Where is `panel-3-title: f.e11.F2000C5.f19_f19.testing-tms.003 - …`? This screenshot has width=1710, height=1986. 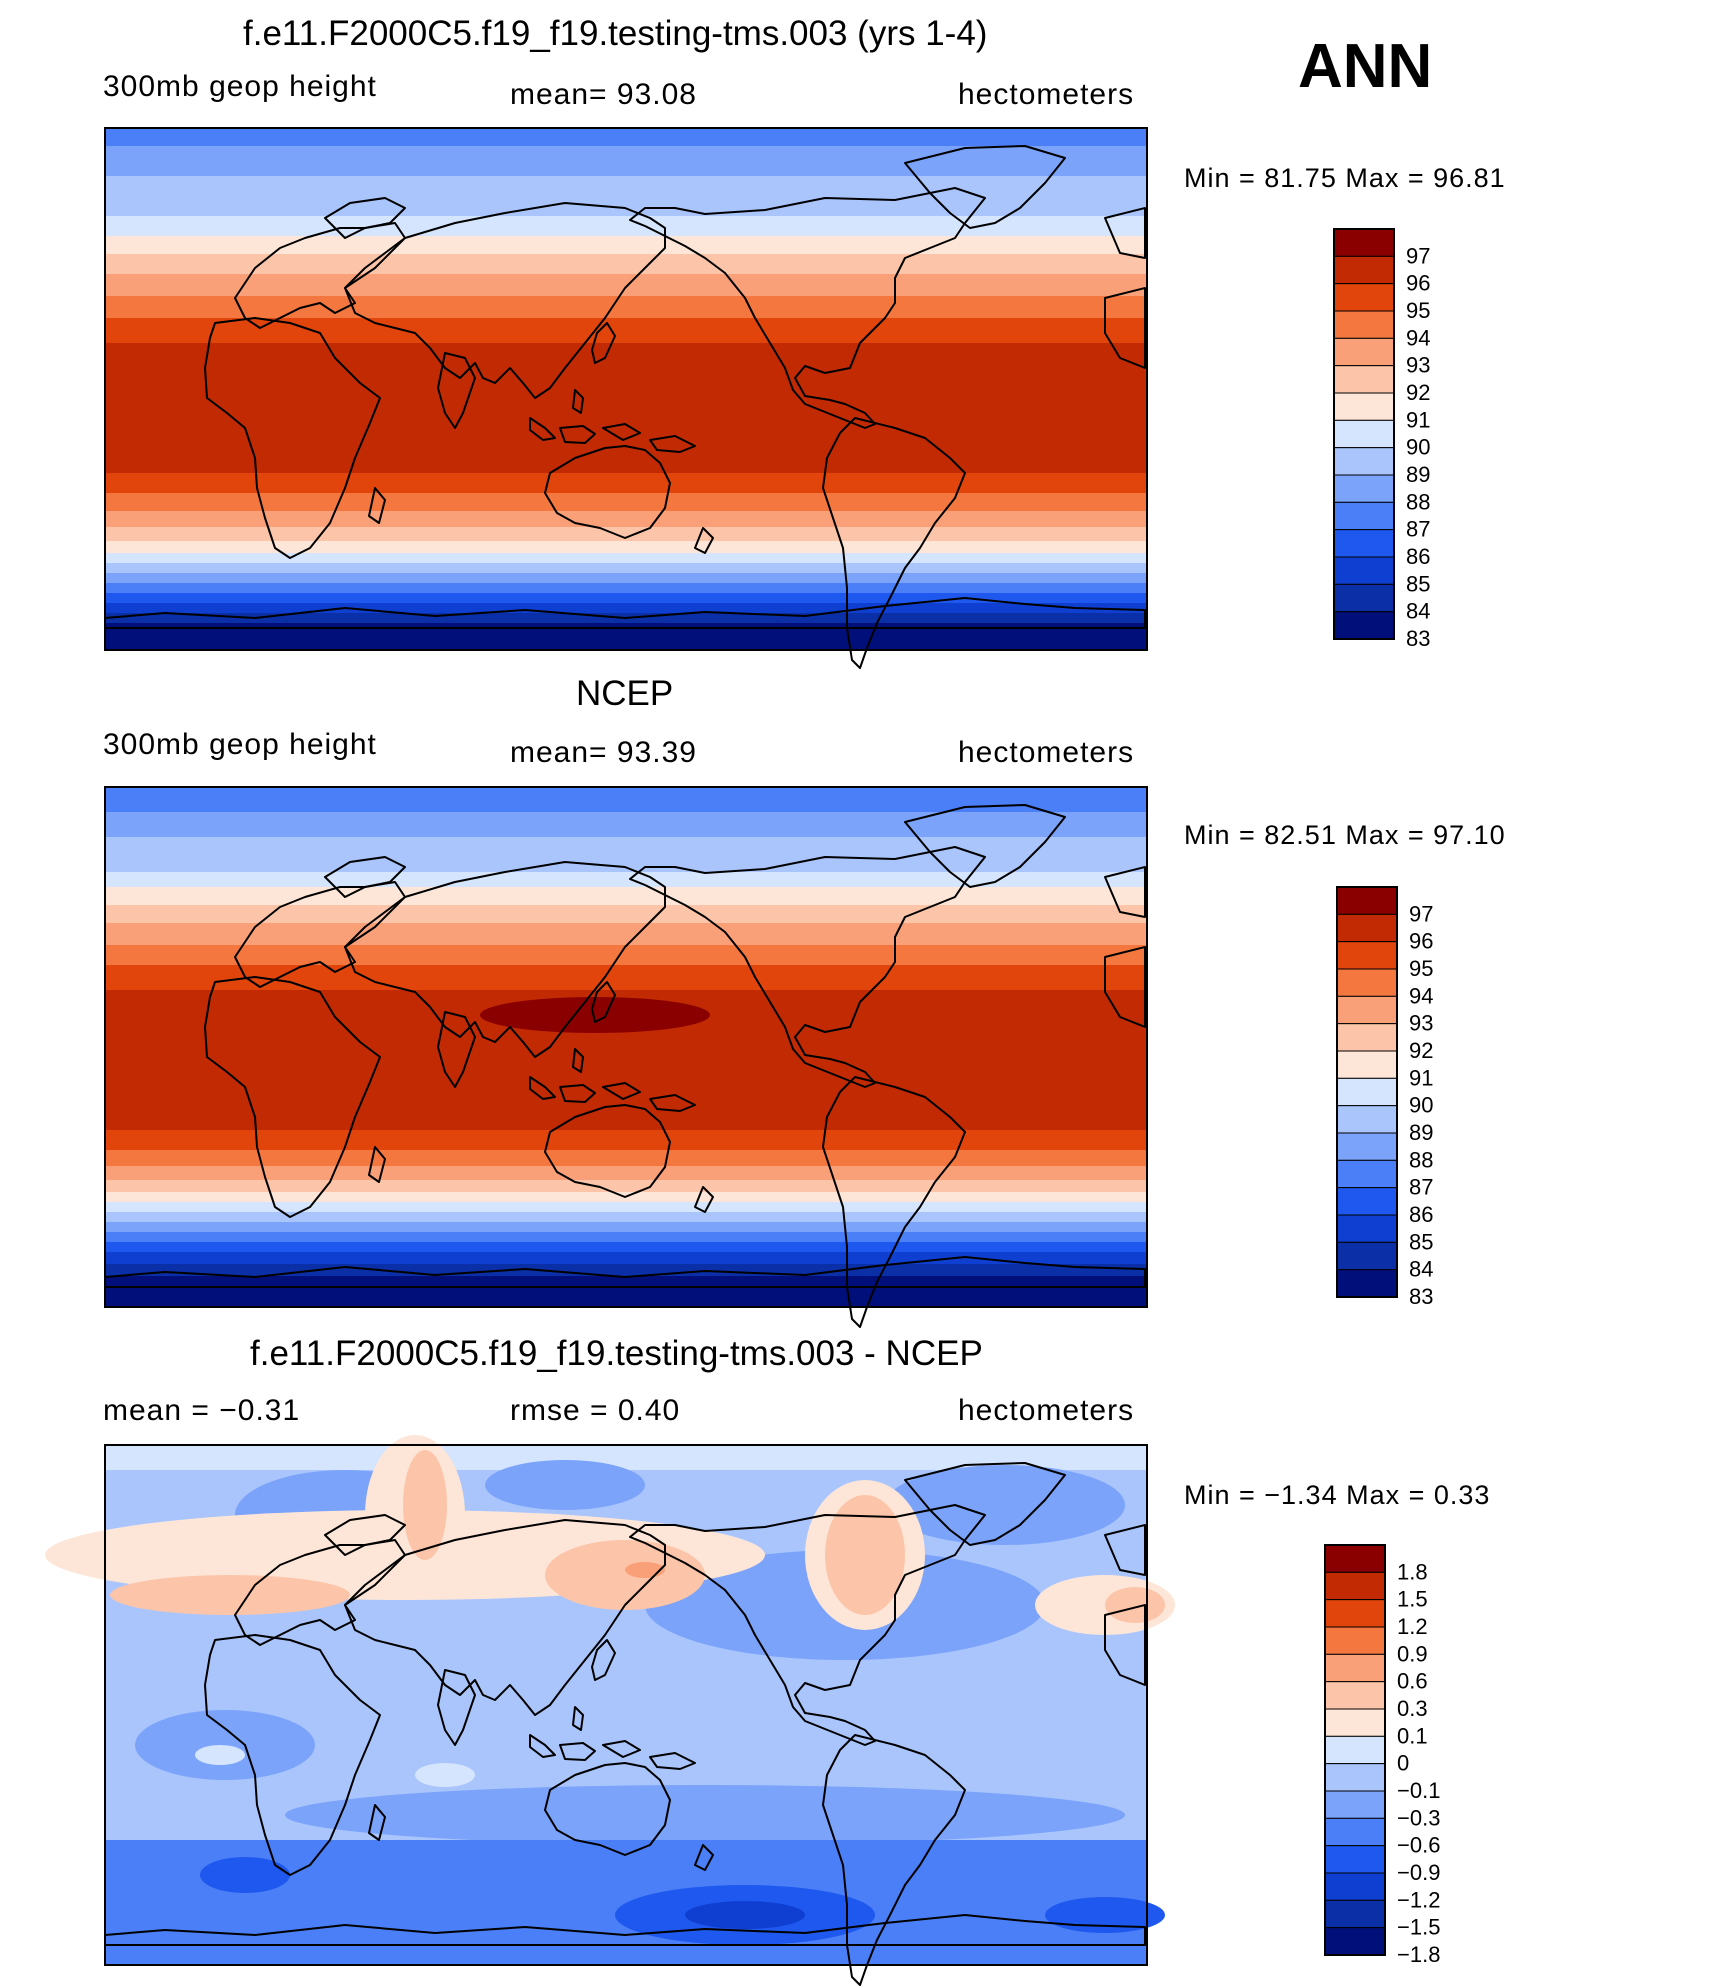 panel-3-title: f.e11.F2000C5.f19_f19.testing-tms.003 - … is located at coordinates (616, 1353).